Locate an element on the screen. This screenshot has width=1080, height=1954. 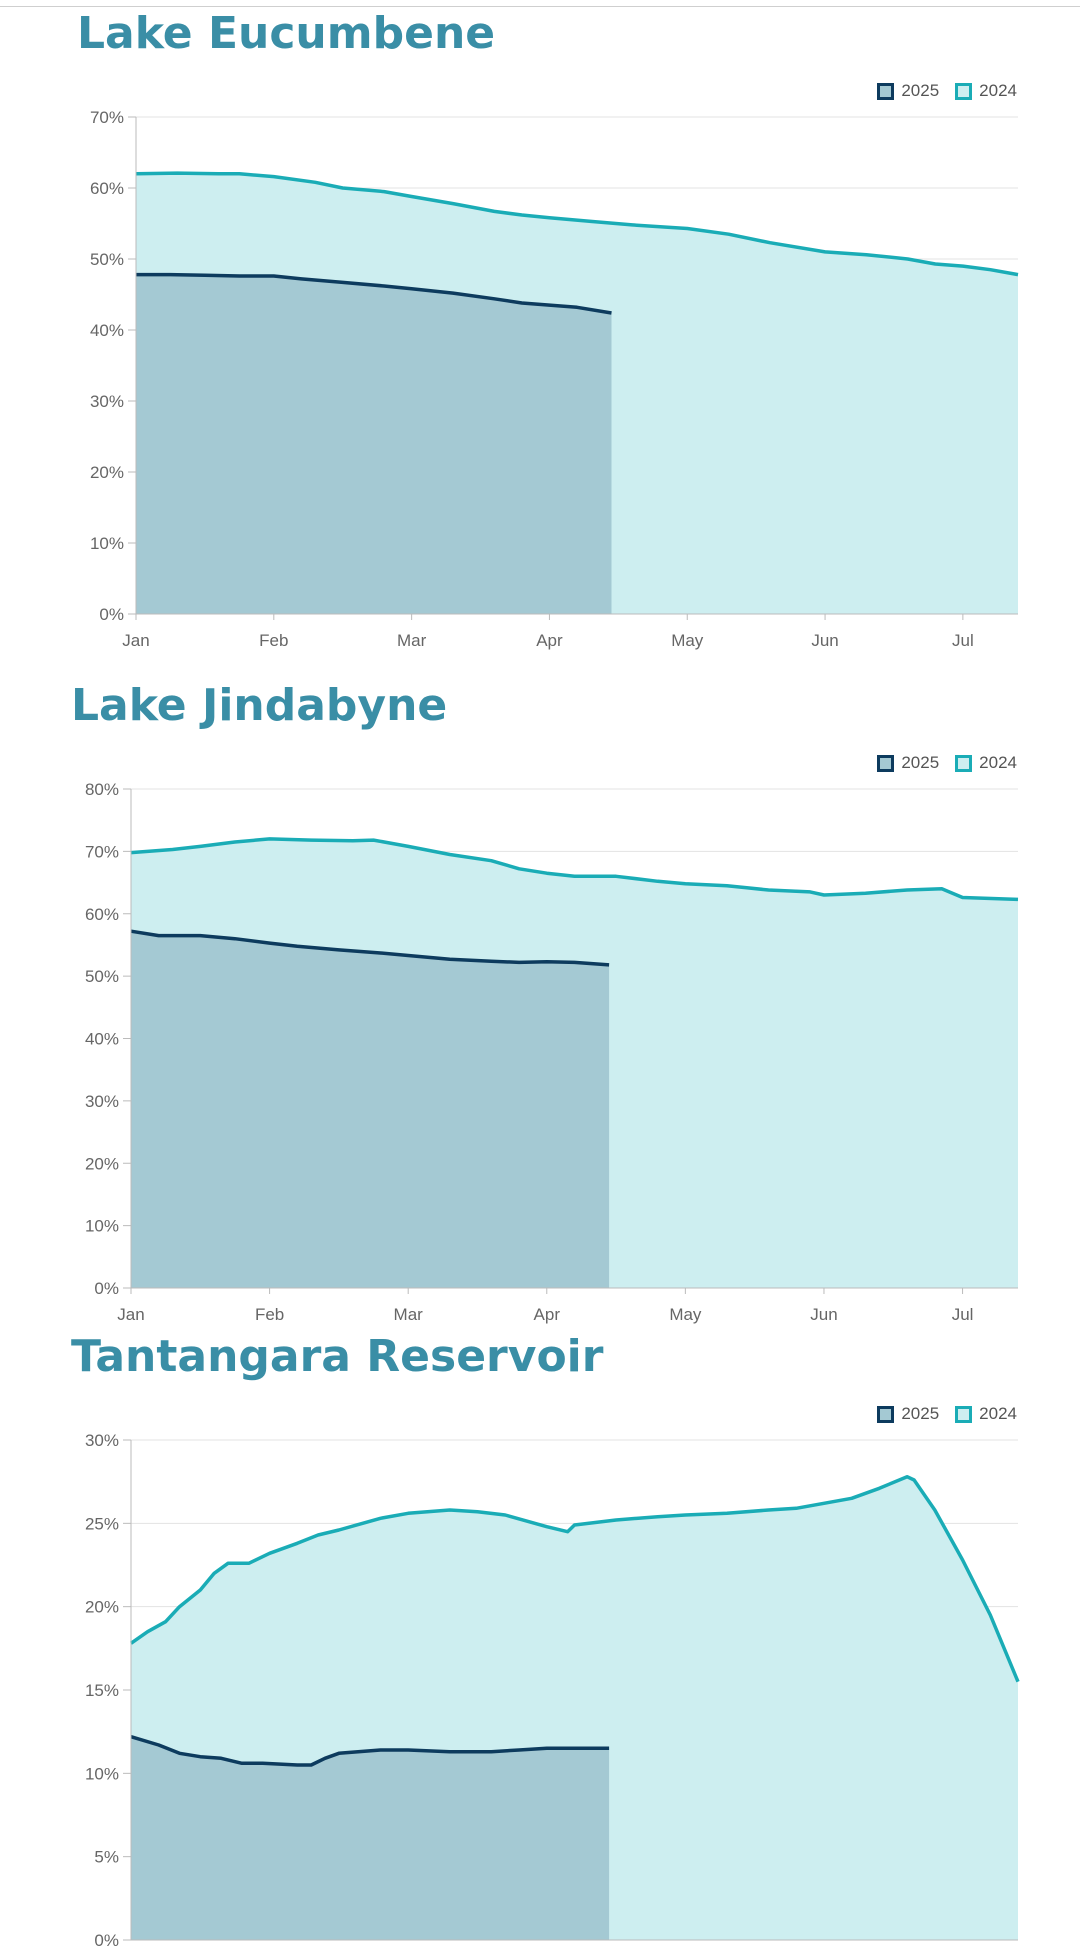
top-divider is located at coordinates (540, 6).